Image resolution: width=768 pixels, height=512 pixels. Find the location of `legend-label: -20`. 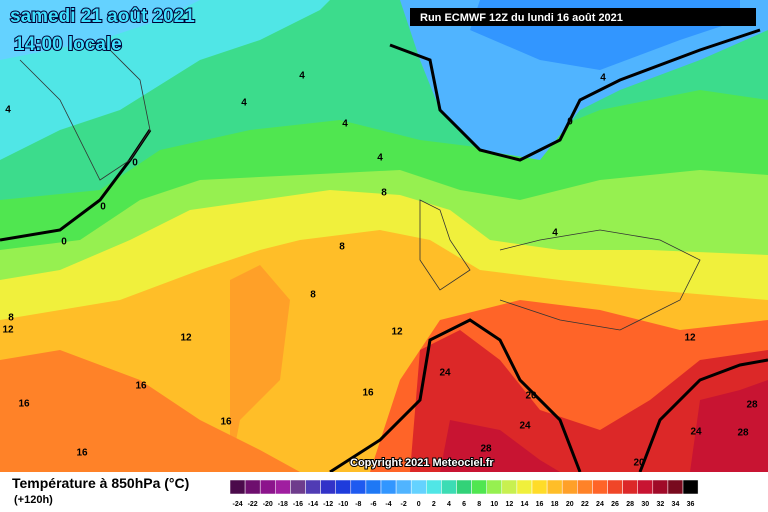

legend-label: -20 is located at coordinates (268, 504).